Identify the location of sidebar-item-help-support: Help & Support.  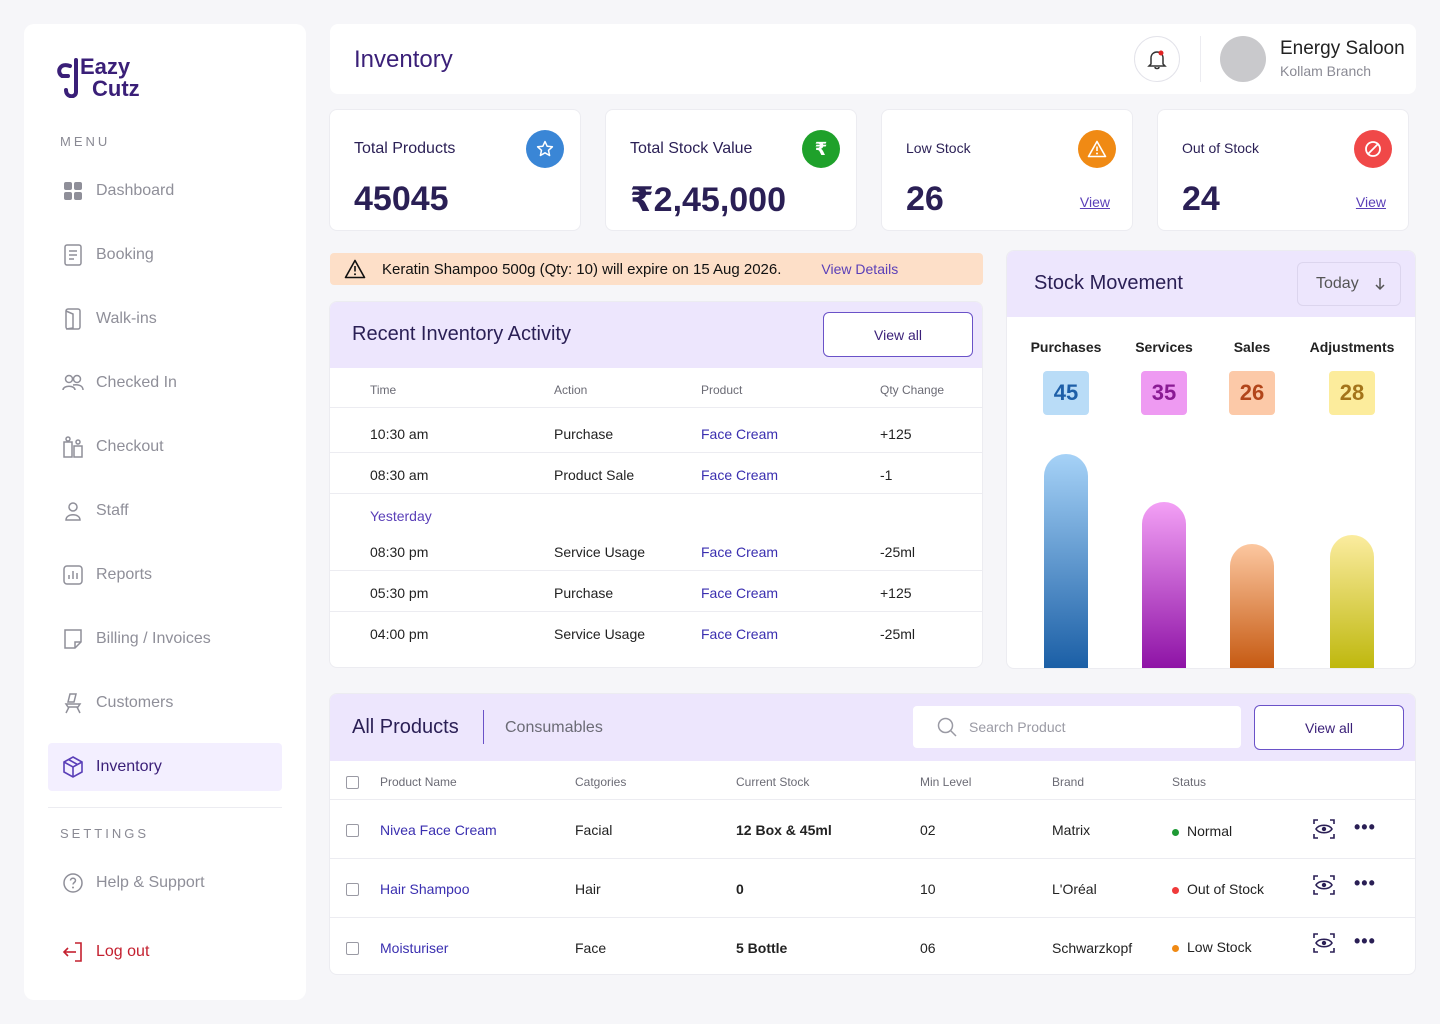
(165, 883).